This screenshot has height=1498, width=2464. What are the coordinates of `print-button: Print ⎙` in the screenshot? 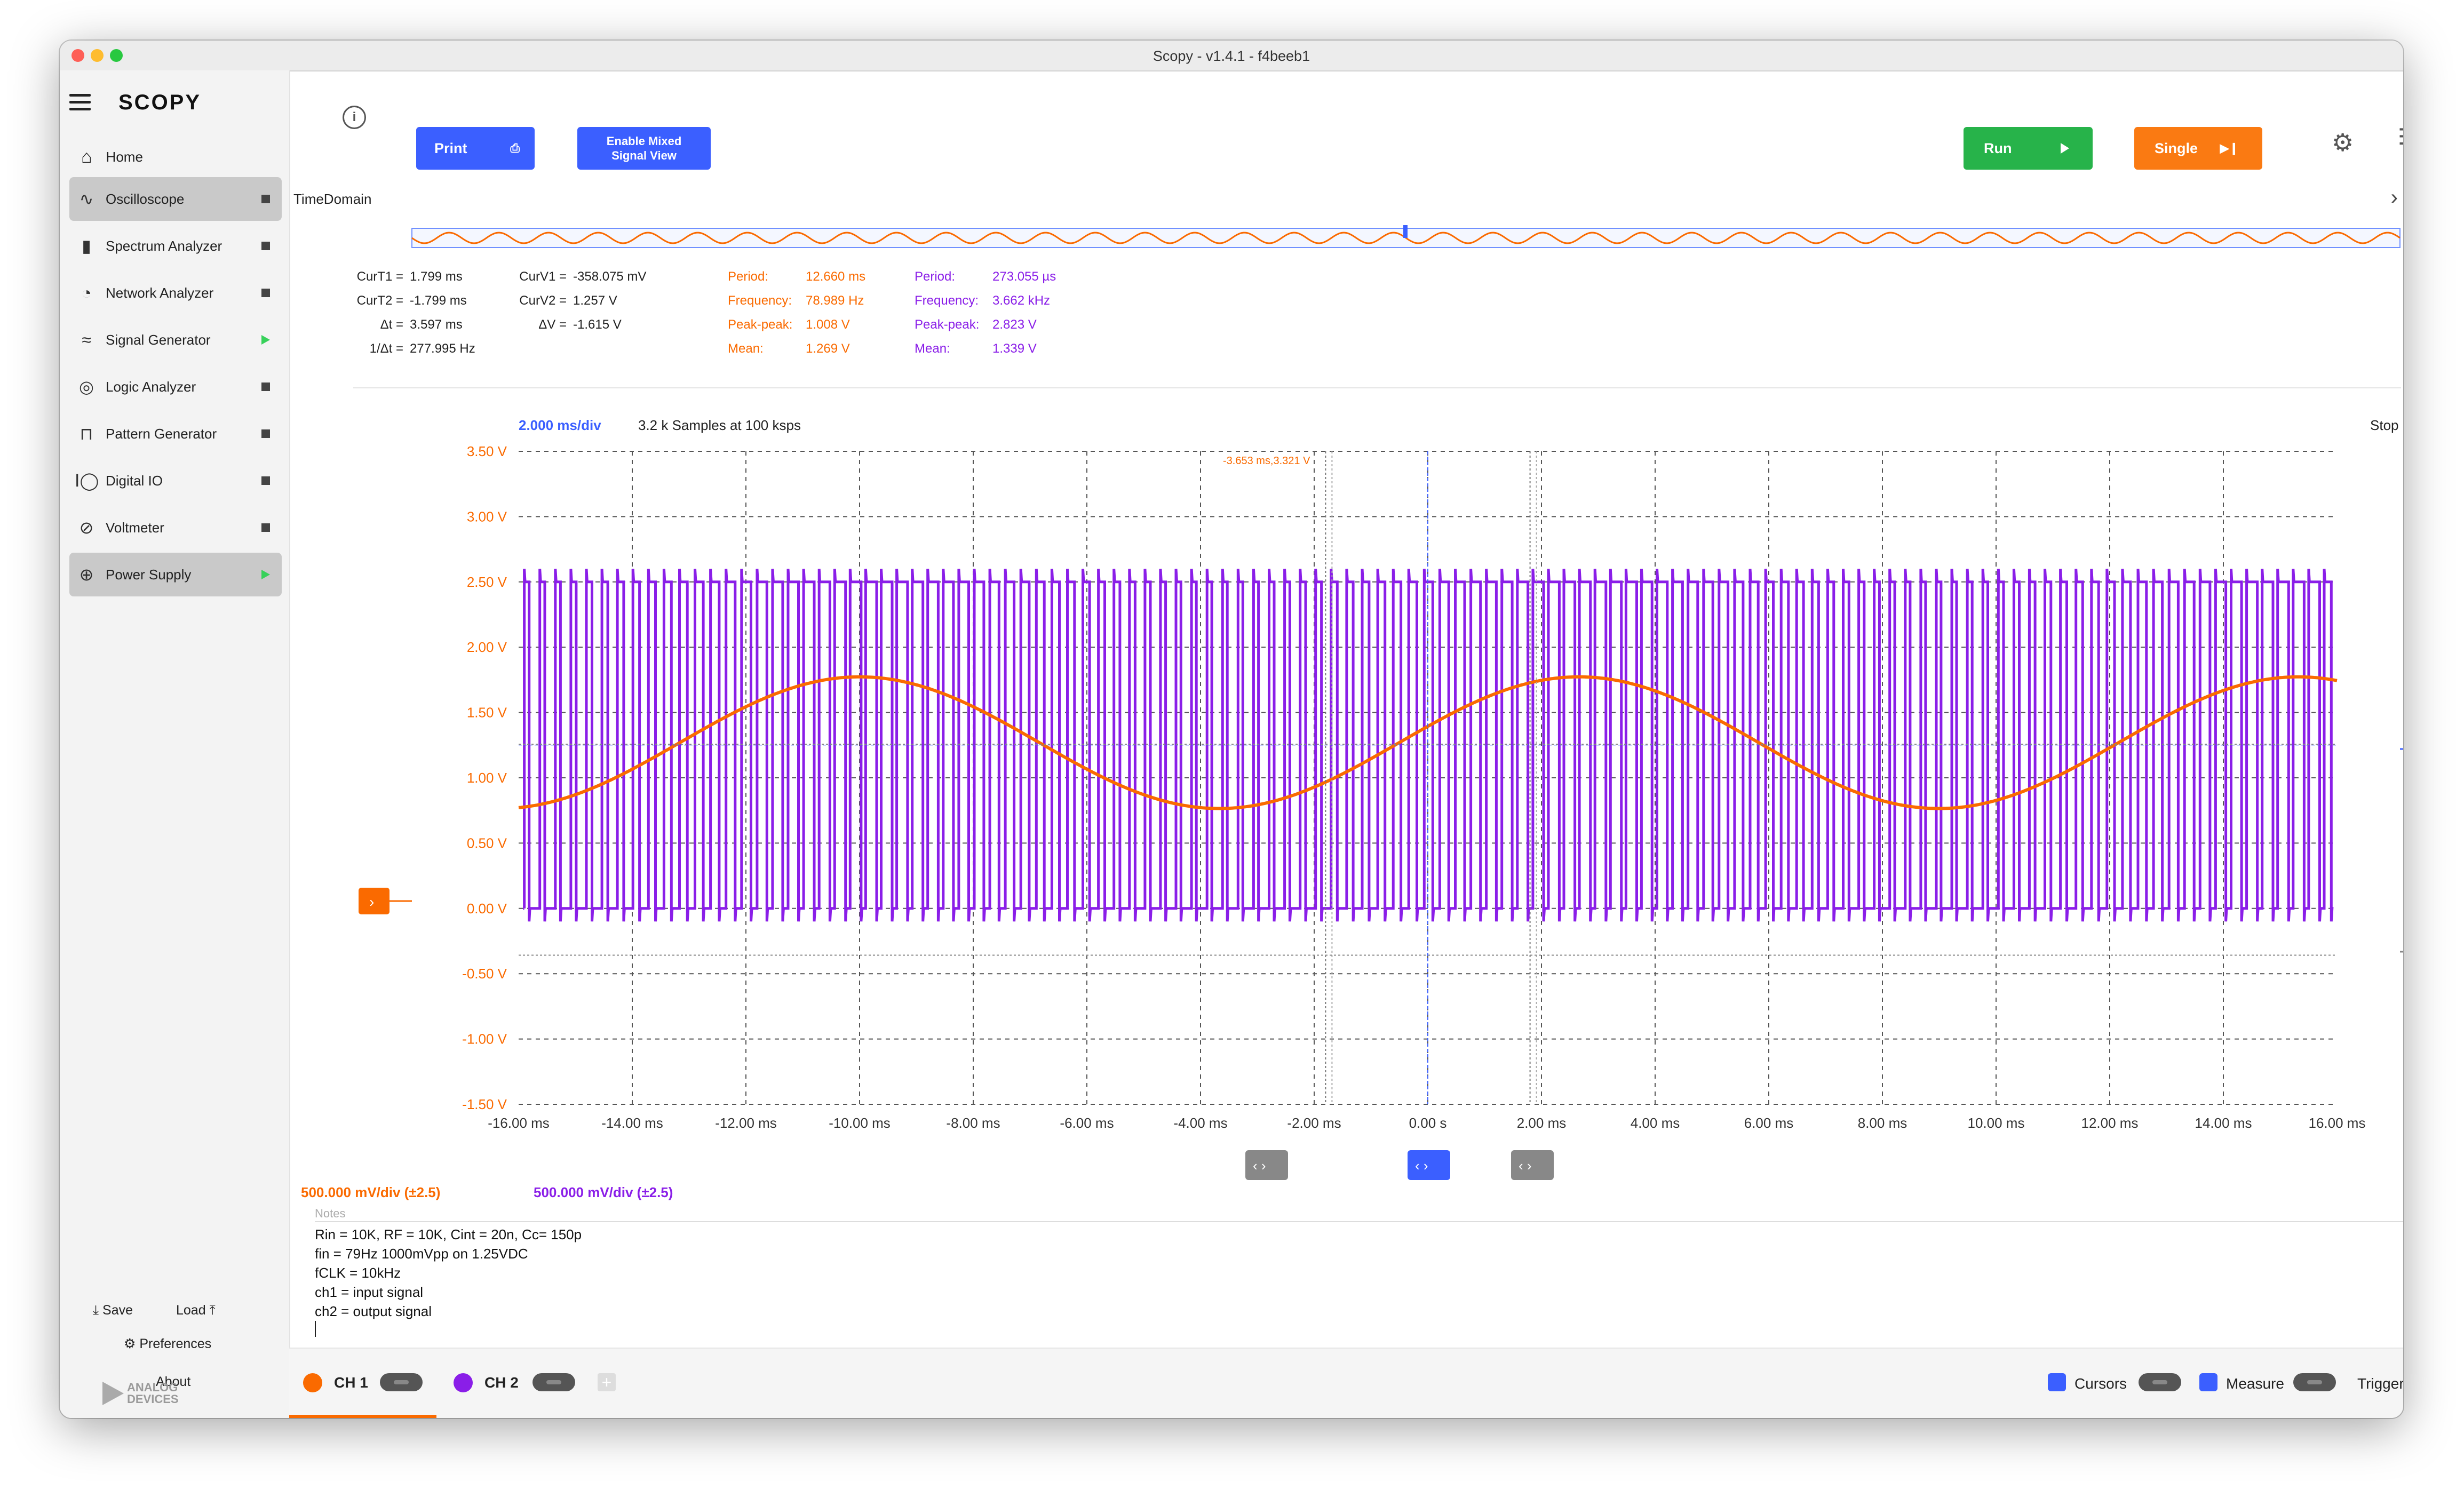 It's located at (476, 149).